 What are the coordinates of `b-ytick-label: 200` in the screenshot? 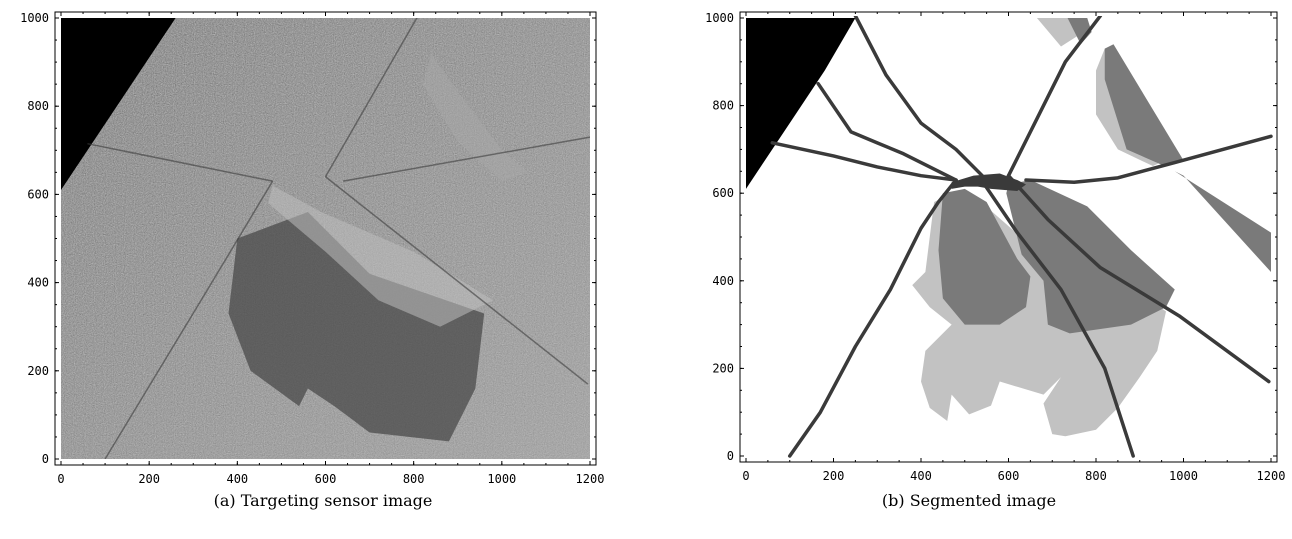 It's located at (723, 368).